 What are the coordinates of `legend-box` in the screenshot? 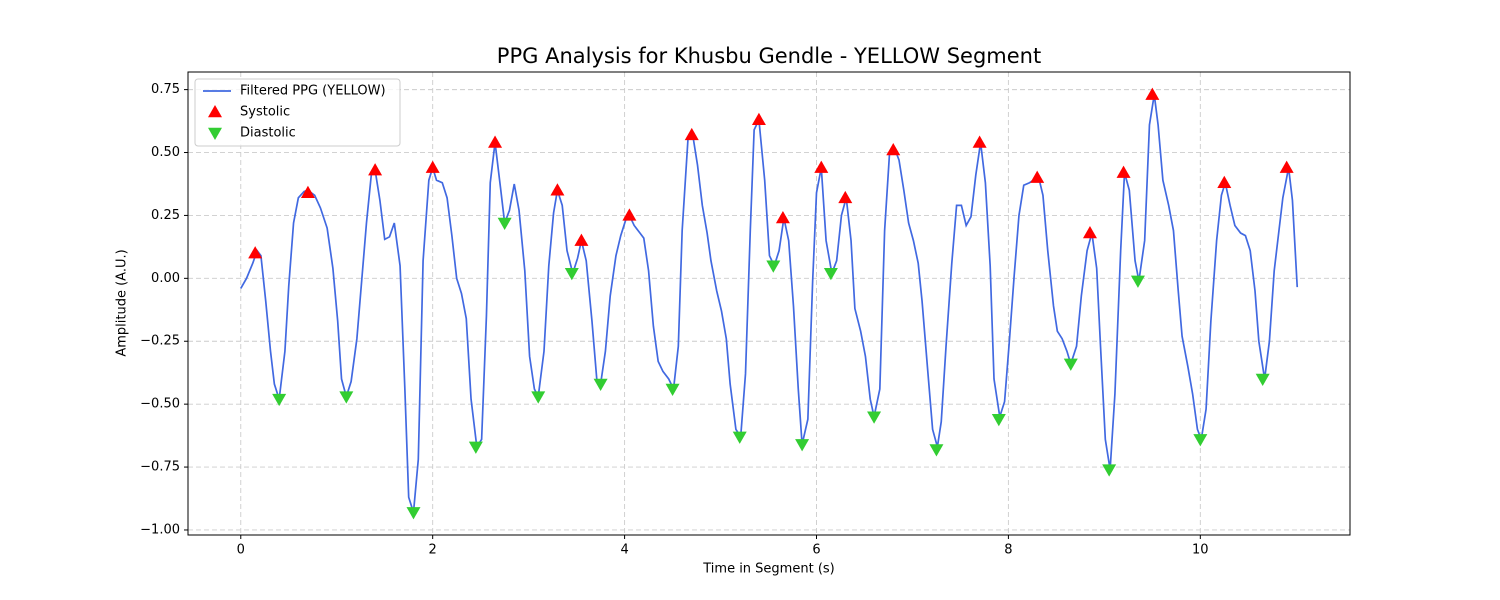 It's located at (297, 112).